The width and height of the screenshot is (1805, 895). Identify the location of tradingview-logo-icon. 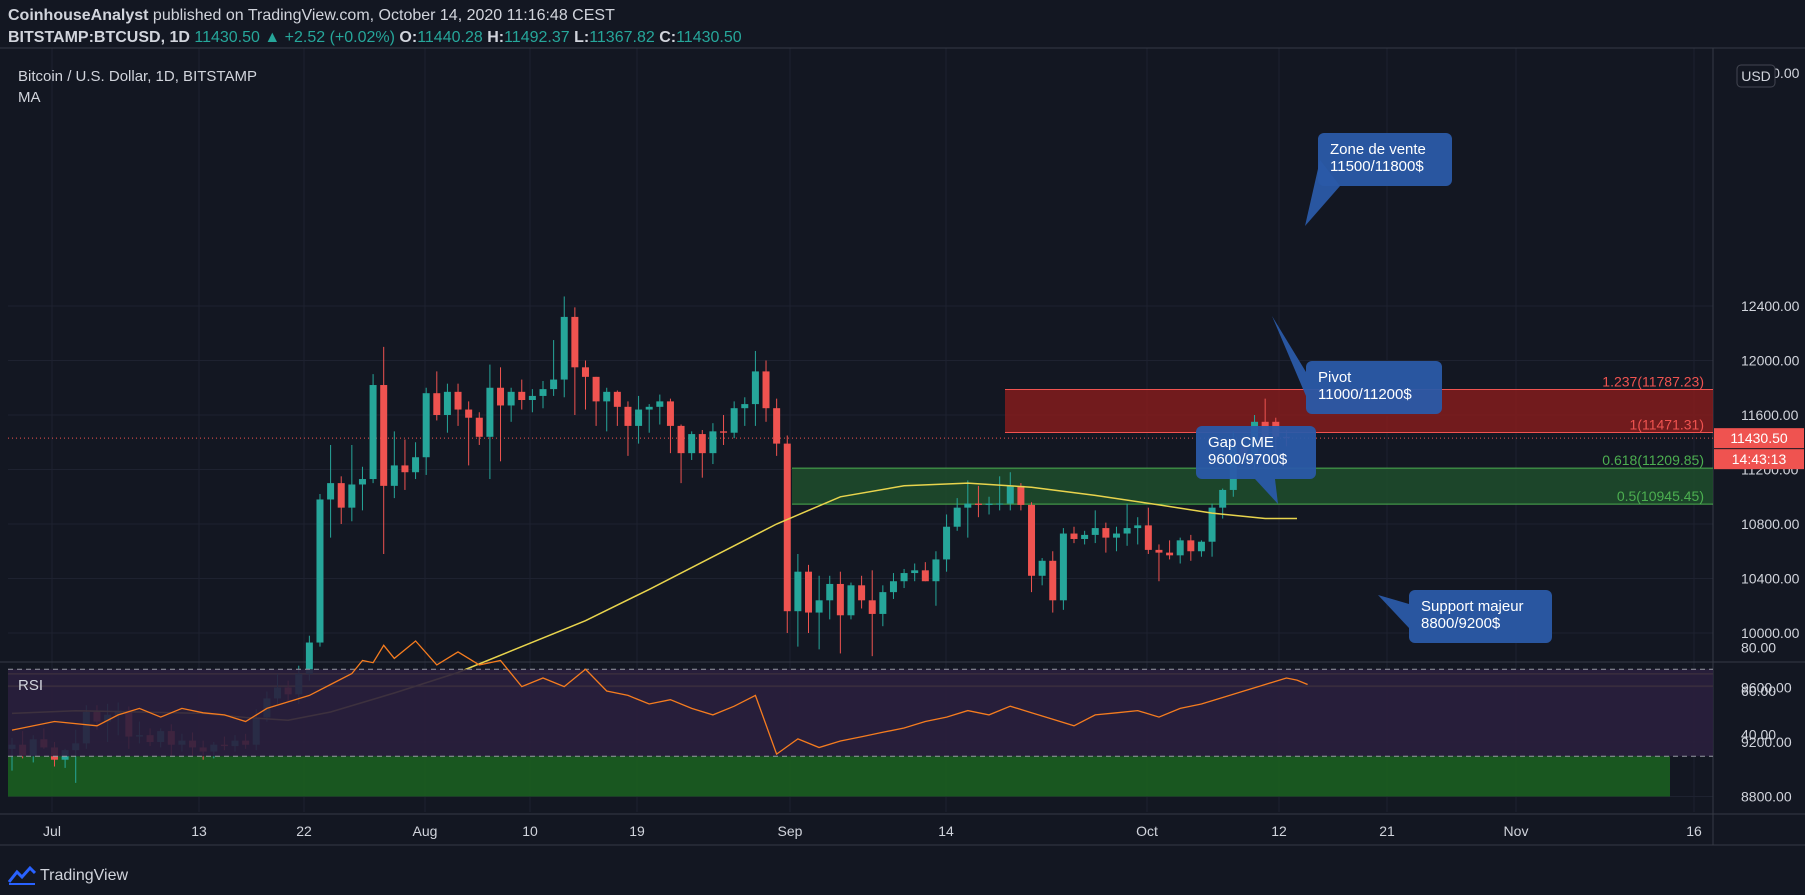
(22, 875).